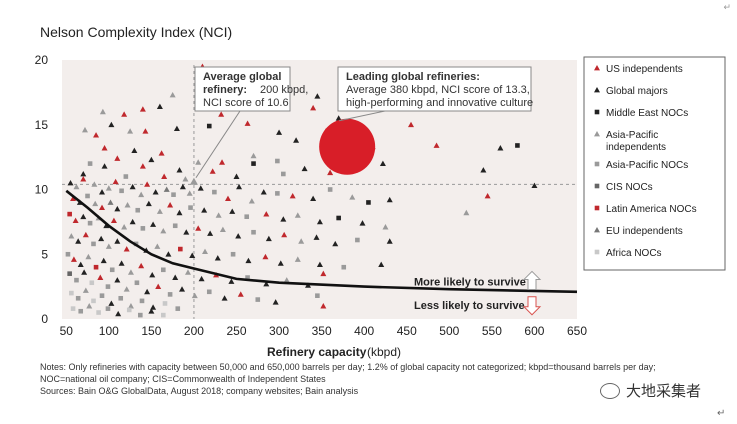  Describe the element at coordinates (42, 60) in the screenshot. I see `y-tick-label: 20` at that location.